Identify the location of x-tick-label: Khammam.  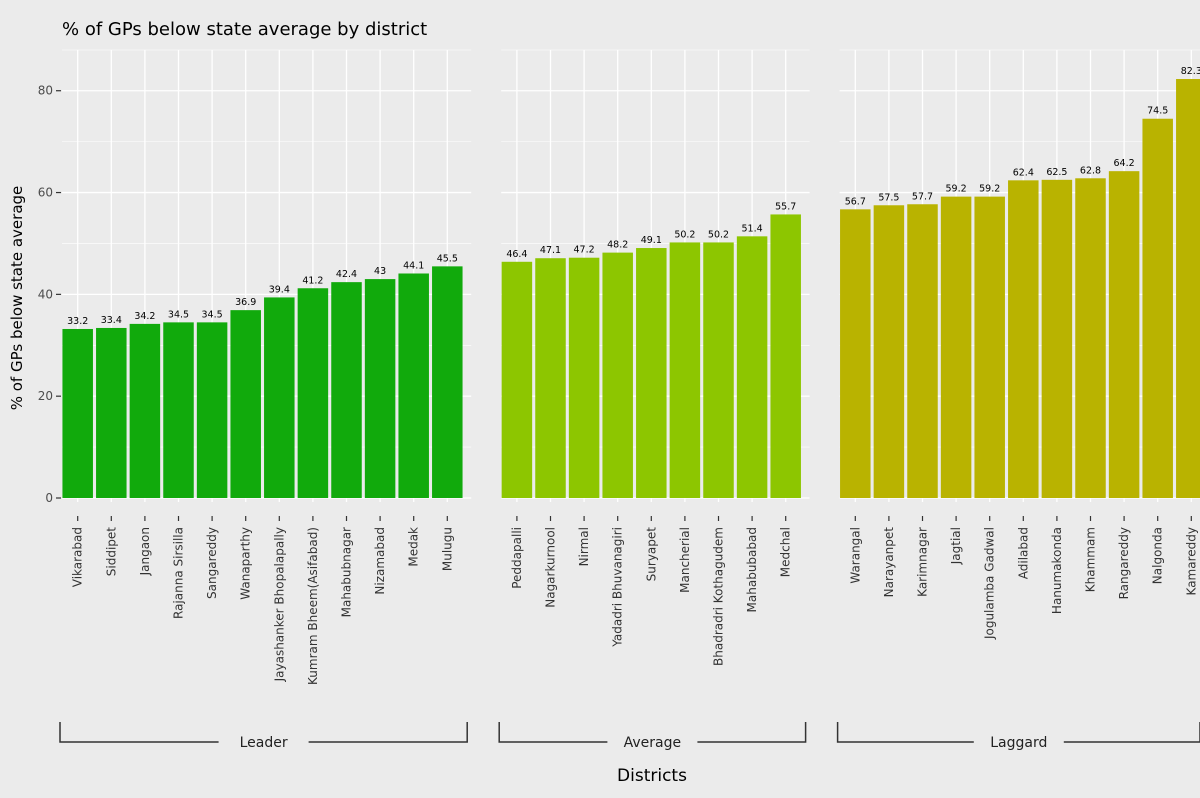
(1091, 559).